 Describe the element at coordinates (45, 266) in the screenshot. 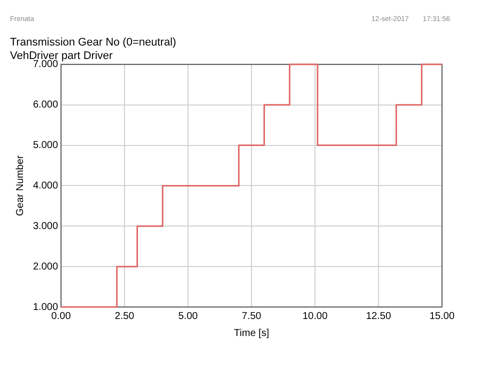

I see `y-tick-label: 2.000` at that location.